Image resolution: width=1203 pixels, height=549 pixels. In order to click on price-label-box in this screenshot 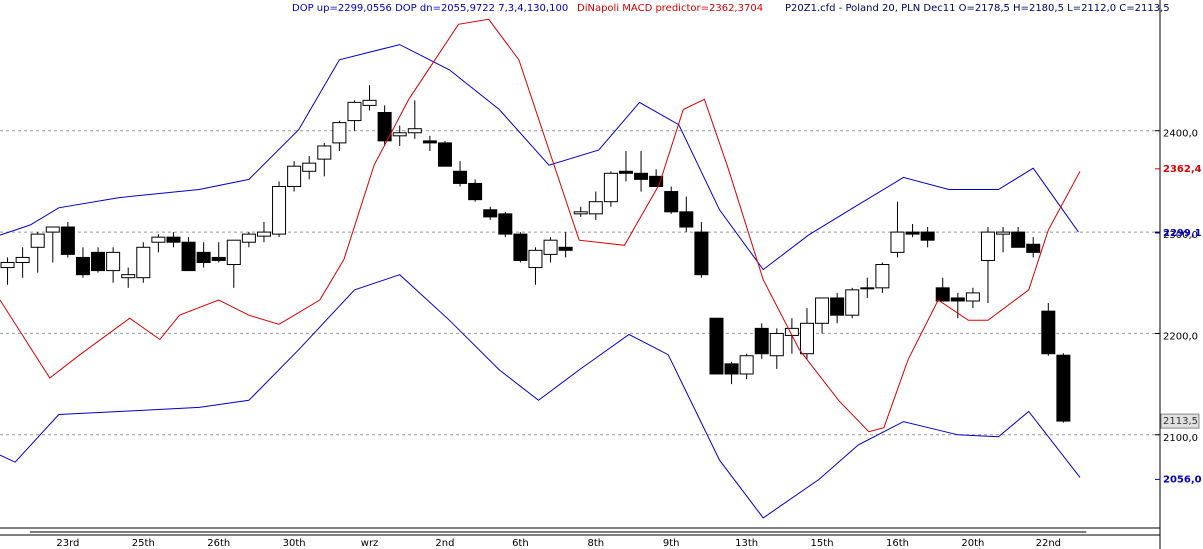, I will do `click(1180, 421)`.